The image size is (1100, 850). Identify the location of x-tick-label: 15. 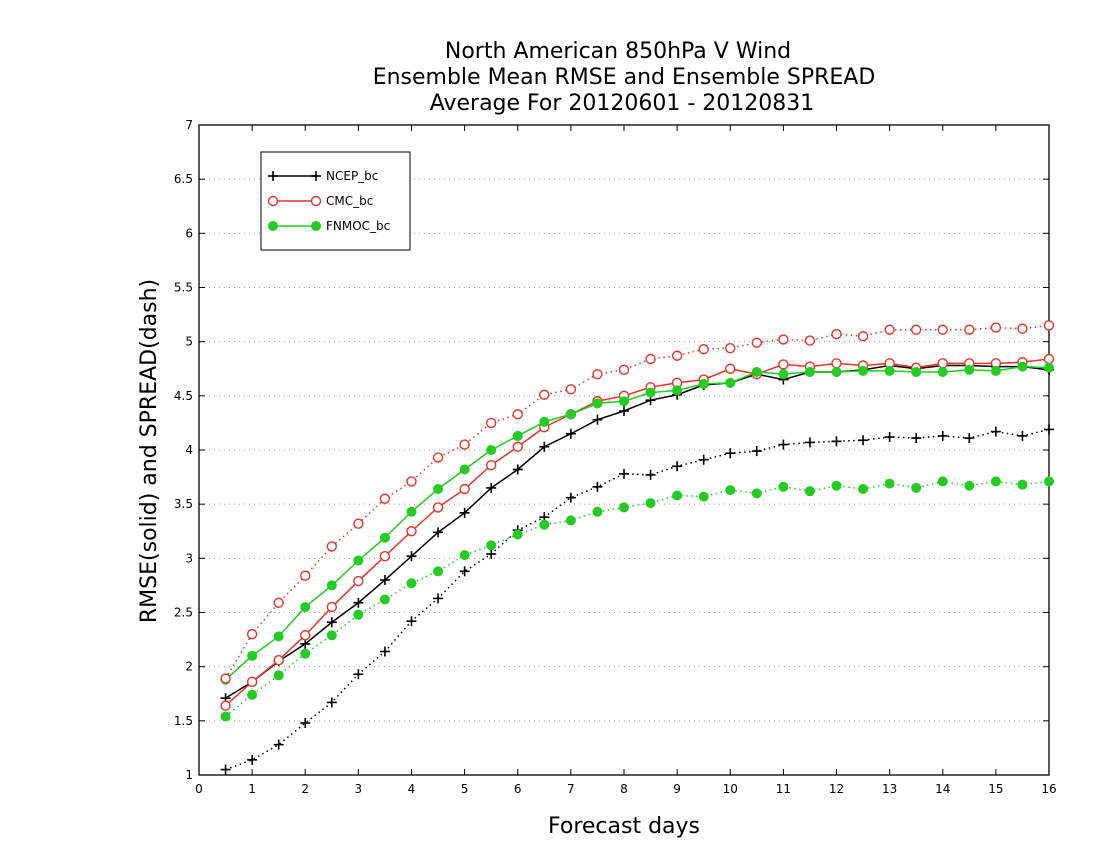
(995, 789).